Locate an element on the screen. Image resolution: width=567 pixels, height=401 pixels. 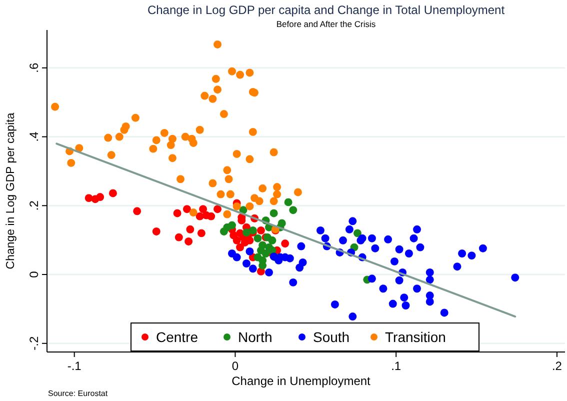
x-tick-label: 0 is located at coordinates (235, 366).